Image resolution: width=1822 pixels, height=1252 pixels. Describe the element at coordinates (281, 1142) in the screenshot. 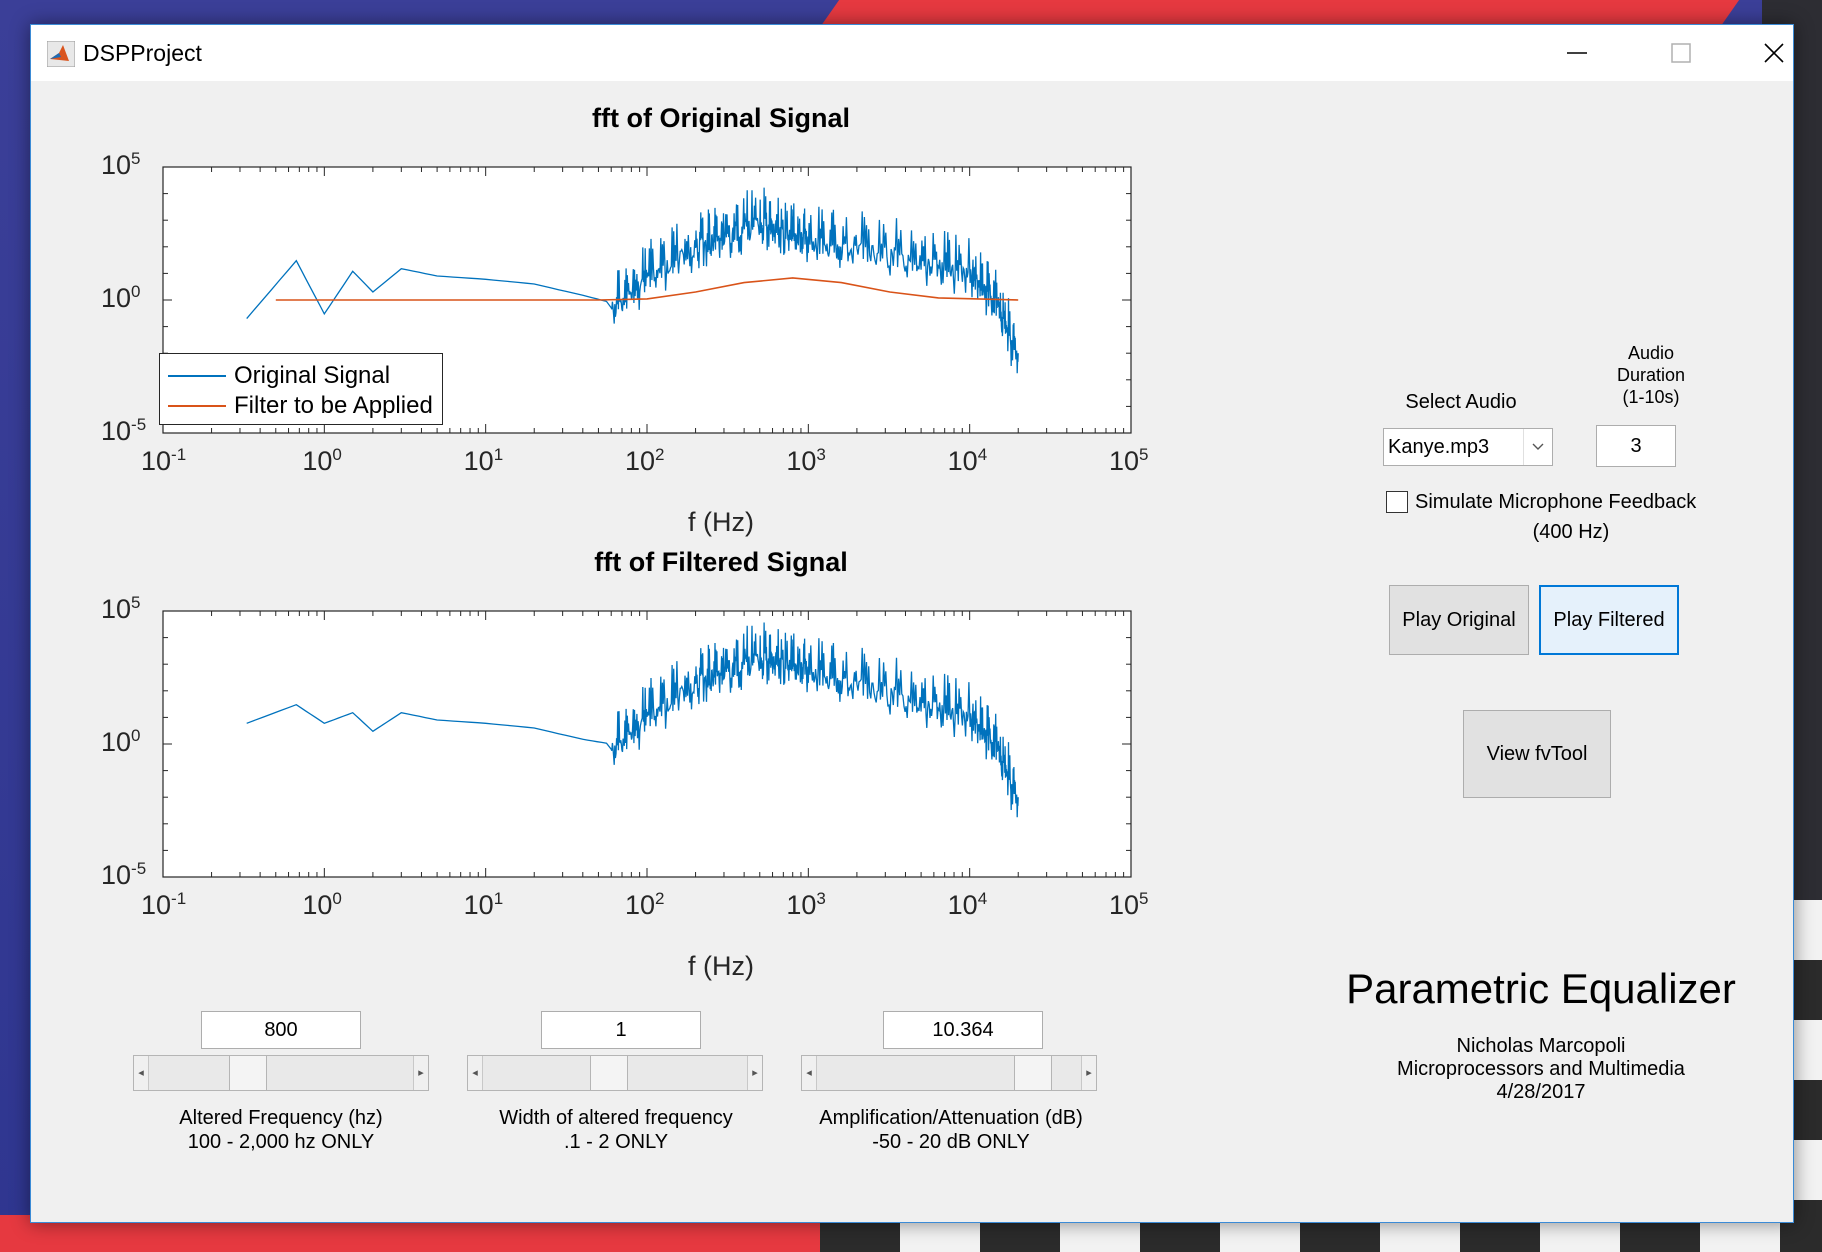

I see `frequency-sub: 100 - 2,000 hz ONLY` at that location.